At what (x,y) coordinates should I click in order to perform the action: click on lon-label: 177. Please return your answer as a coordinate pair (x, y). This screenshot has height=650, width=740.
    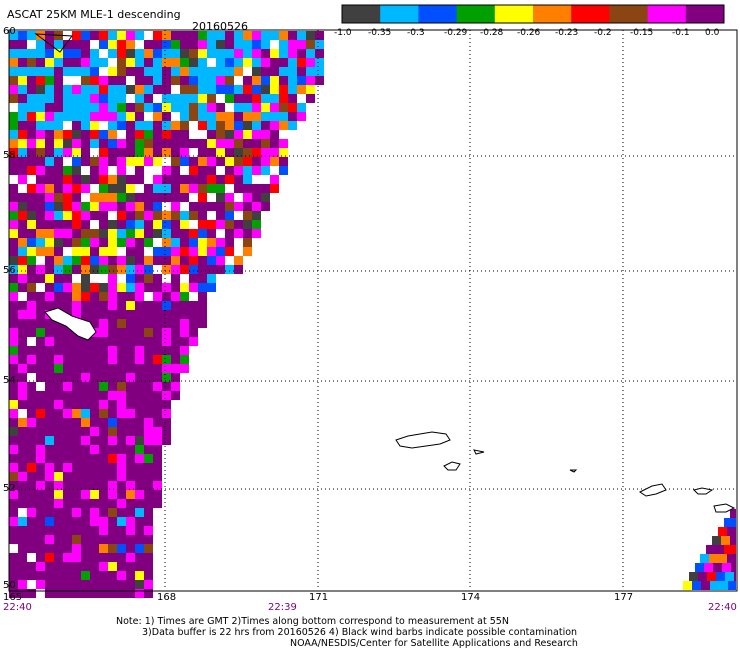
    Looking at the image, I should click on (624, 597).